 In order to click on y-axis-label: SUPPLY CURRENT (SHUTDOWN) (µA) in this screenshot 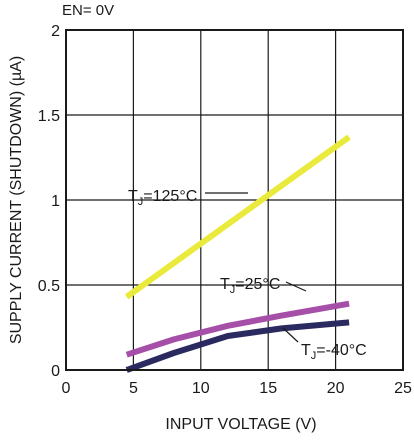, I will do `click(16, 200)`.